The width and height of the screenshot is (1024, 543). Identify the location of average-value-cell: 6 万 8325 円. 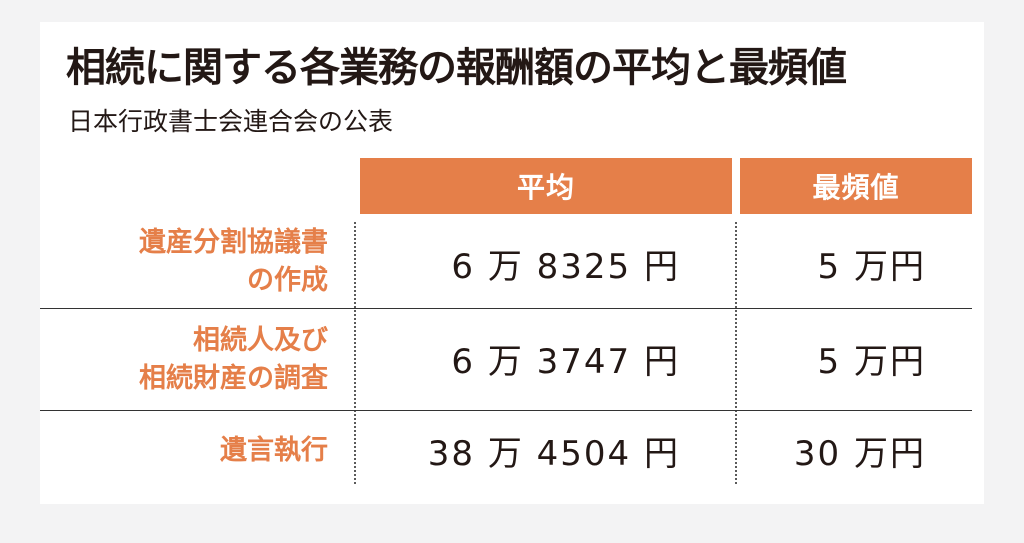
(565, 267).